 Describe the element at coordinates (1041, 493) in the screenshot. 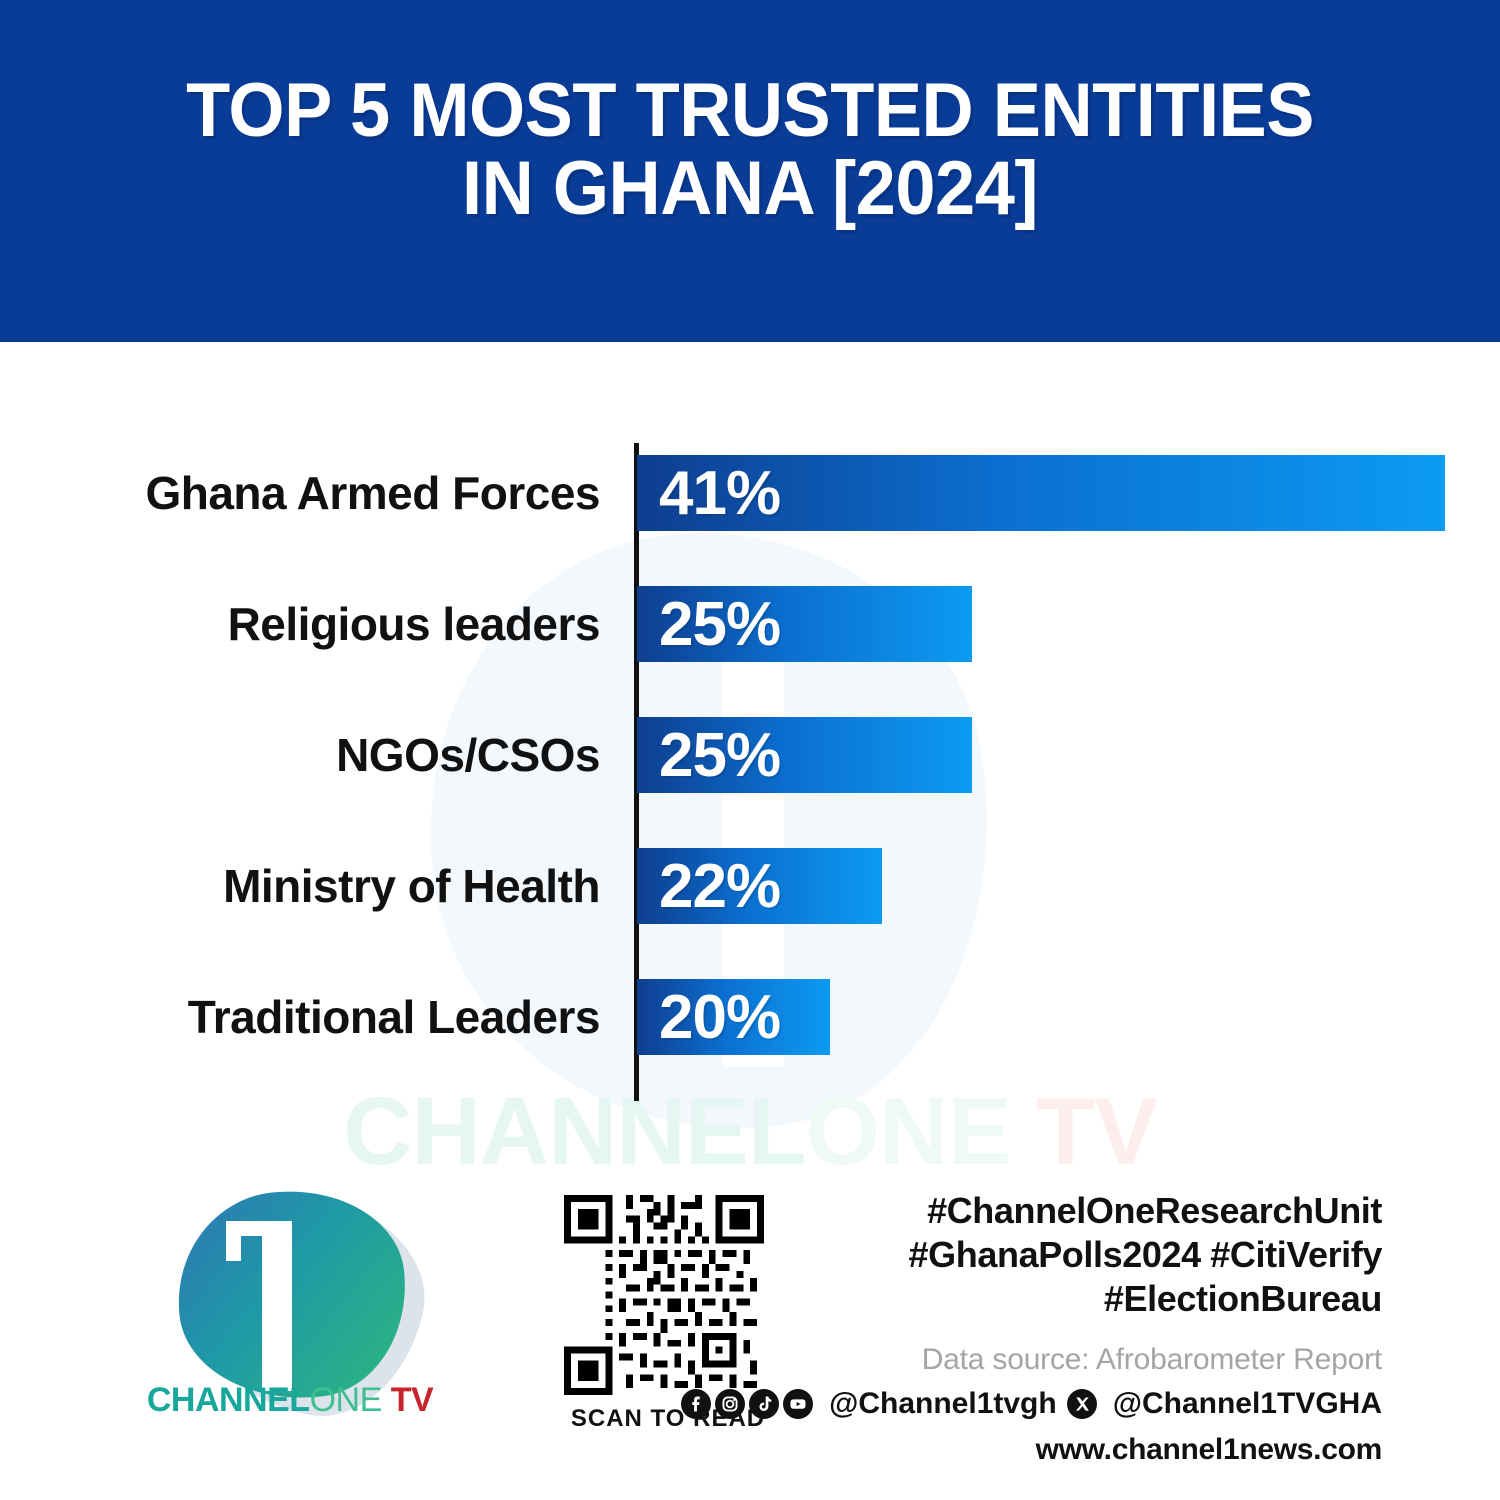

I see `bar-segment: 41%` at that location.